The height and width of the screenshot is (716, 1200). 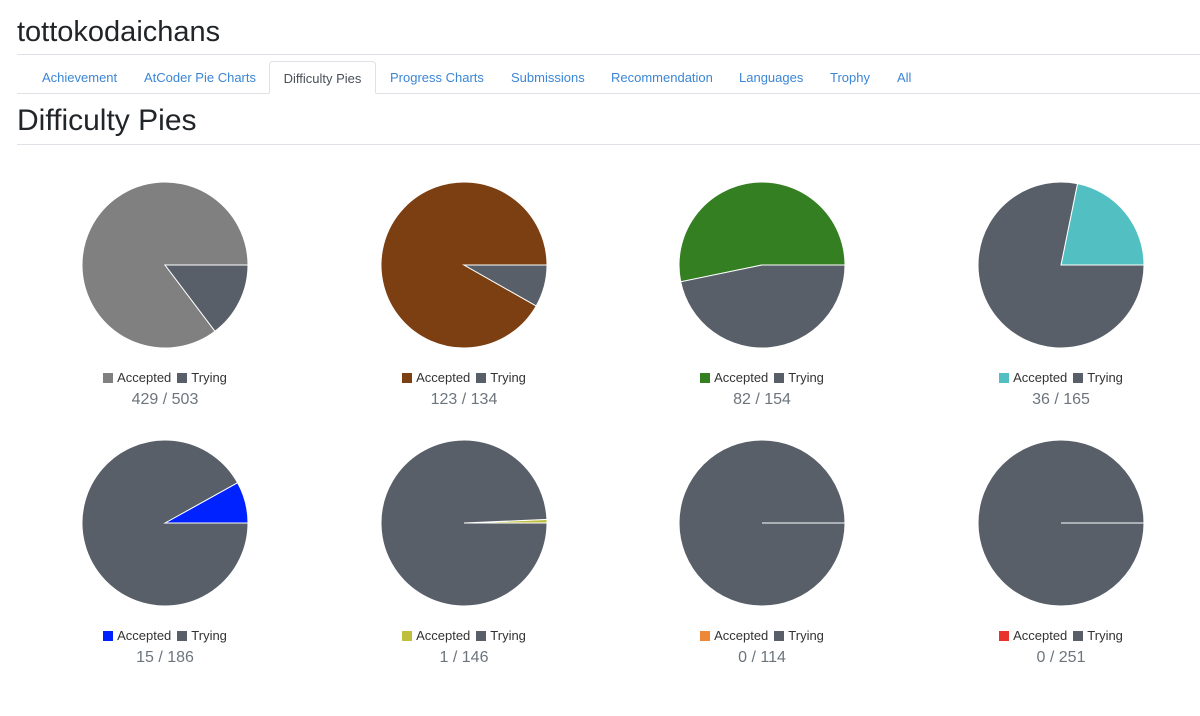 What do you see at coordinates (608, 144) in the screenshot?
I see `section-divider` at bounding box center [608, 144].